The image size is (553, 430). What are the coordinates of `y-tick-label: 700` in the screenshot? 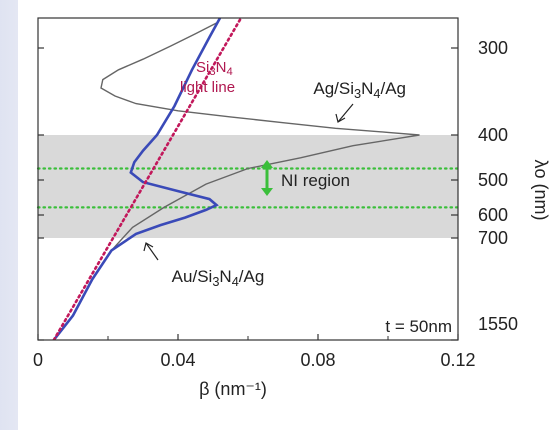 It's located at (493, 238).